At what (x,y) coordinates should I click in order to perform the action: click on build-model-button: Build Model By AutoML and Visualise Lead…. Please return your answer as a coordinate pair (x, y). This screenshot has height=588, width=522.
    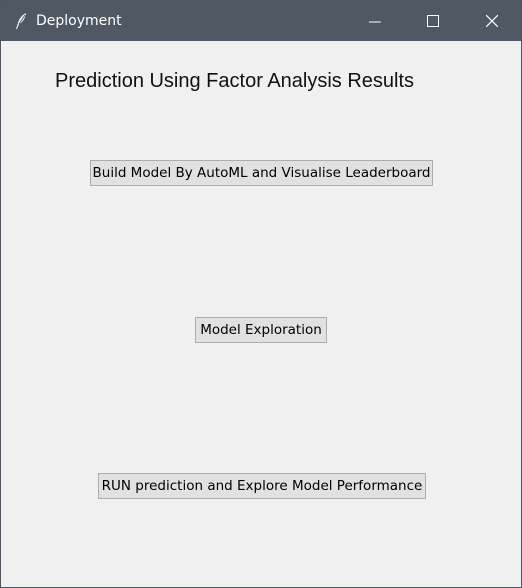
    Looking at the image, I should click on (261, 173).